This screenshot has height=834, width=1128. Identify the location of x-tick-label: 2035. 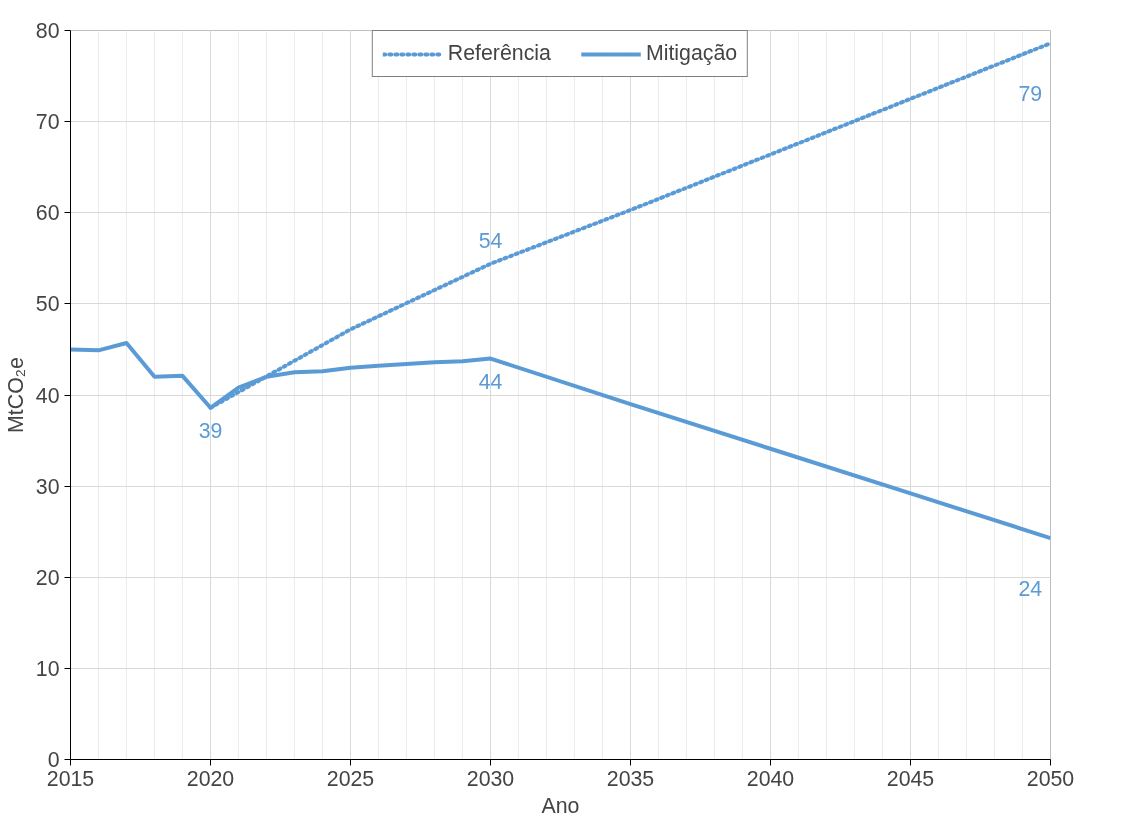
(630, 778).